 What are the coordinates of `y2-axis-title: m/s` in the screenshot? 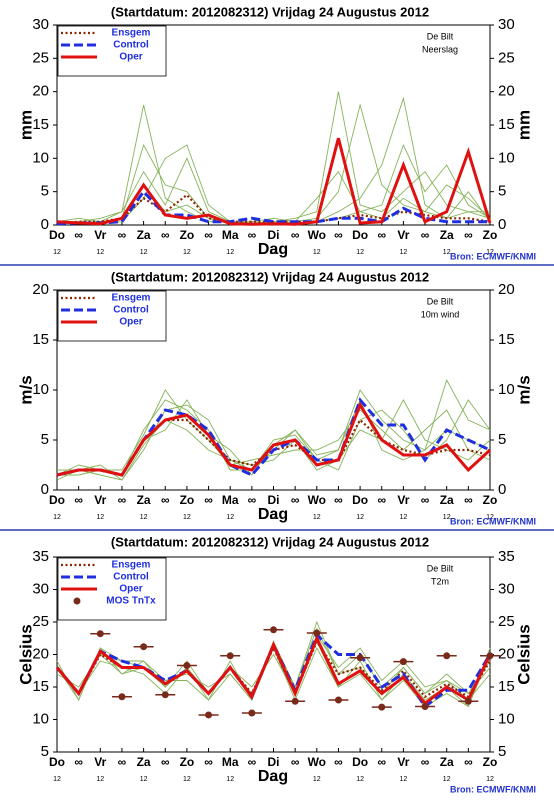 It's located at (523, 389).